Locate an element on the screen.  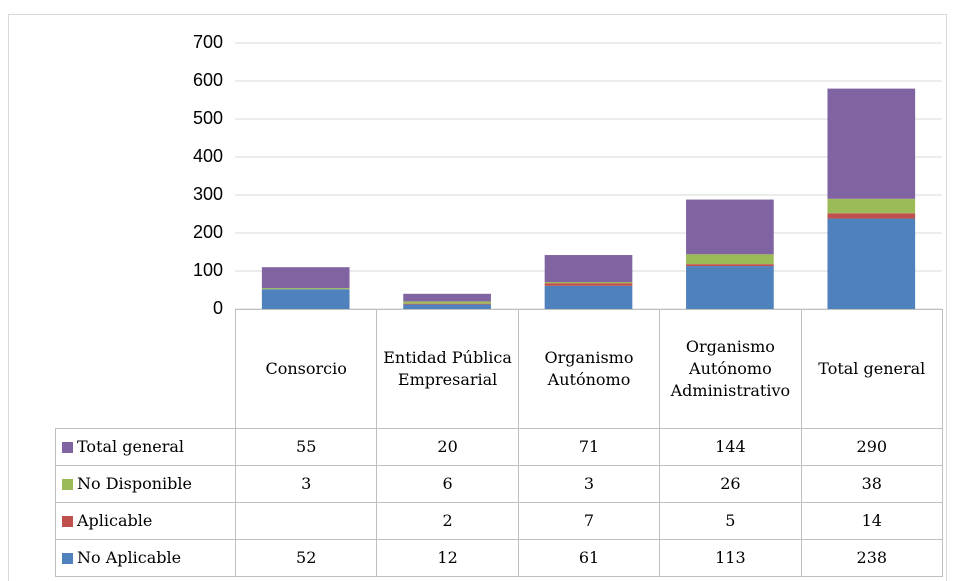
table-value: 12 is located at coordinates (447, 558).